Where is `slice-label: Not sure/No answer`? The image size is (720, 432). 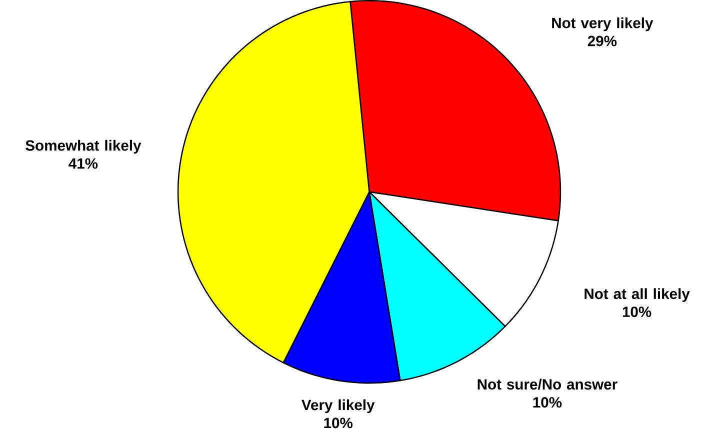
slice-label: Not sure/No answer is located at coordinates (548, 384).